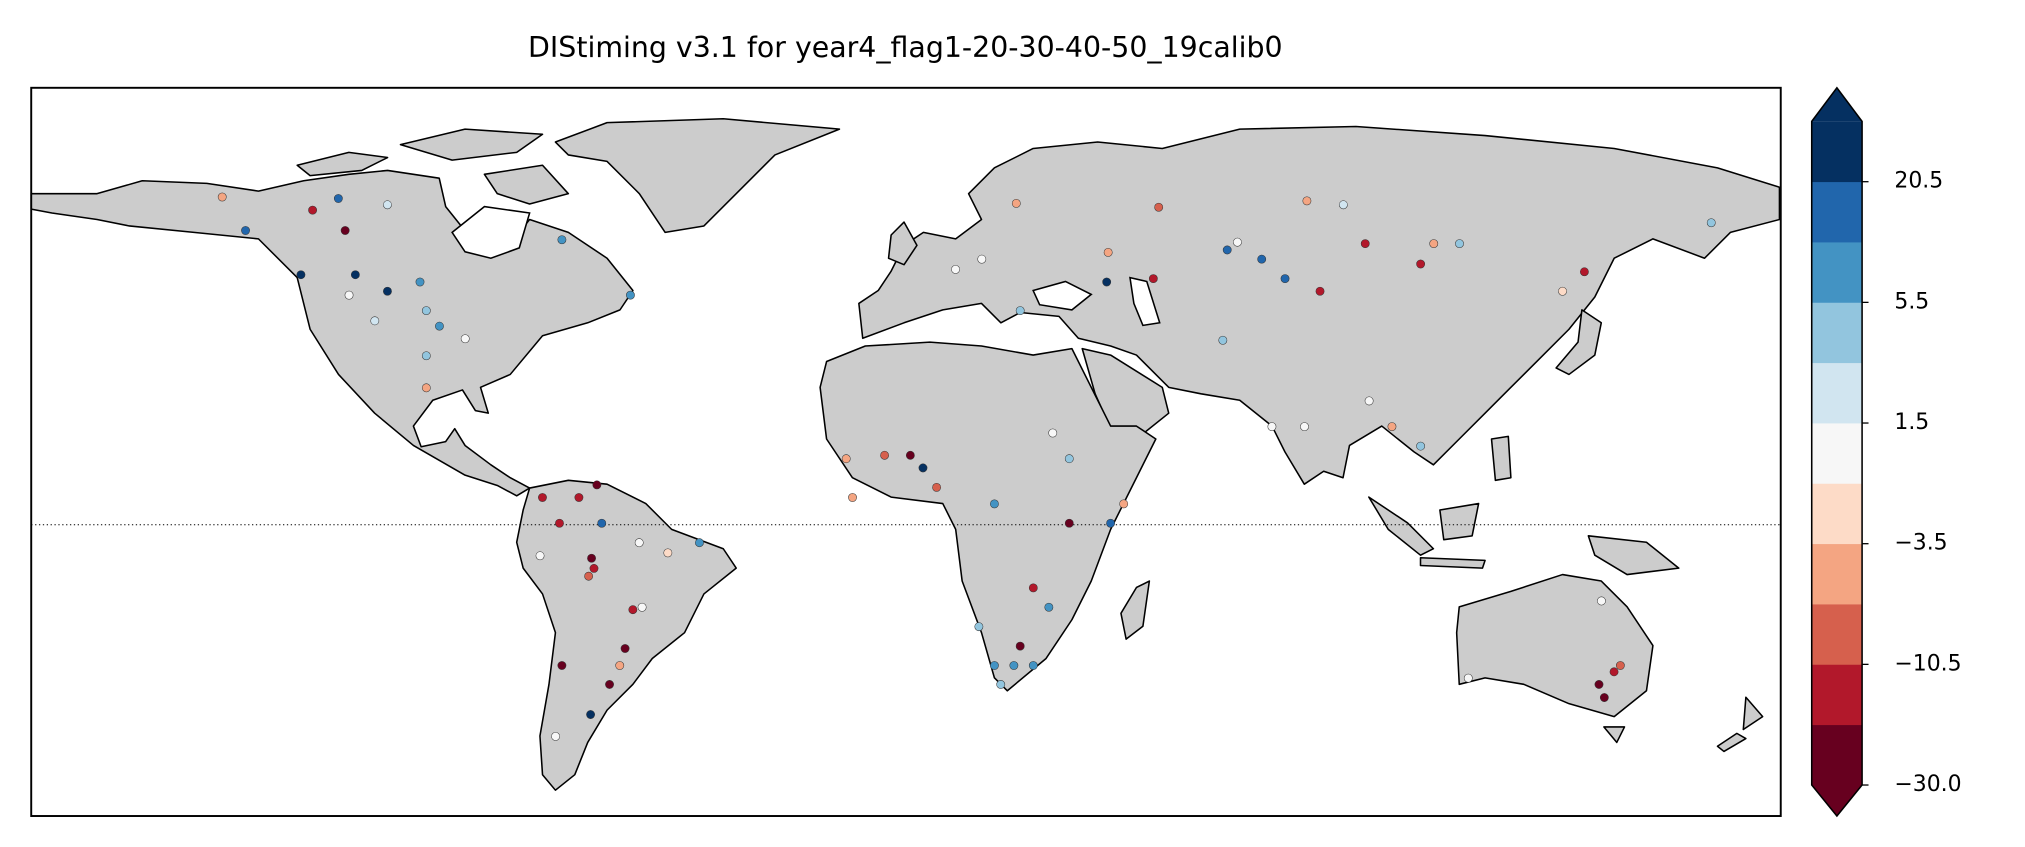 This screenshot has width=2025, height=847. I want to click on colorbar-tick-label: 20.5, so click(1918, 181).